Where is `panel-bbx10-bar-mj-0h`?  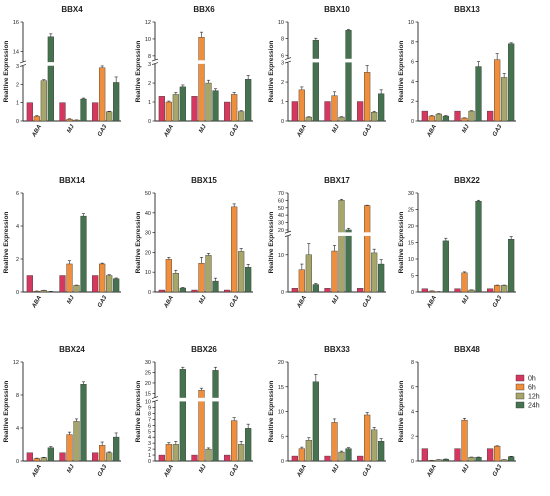
panel-bbx10-bar-mj-0h is located at coordinates (327, 111).